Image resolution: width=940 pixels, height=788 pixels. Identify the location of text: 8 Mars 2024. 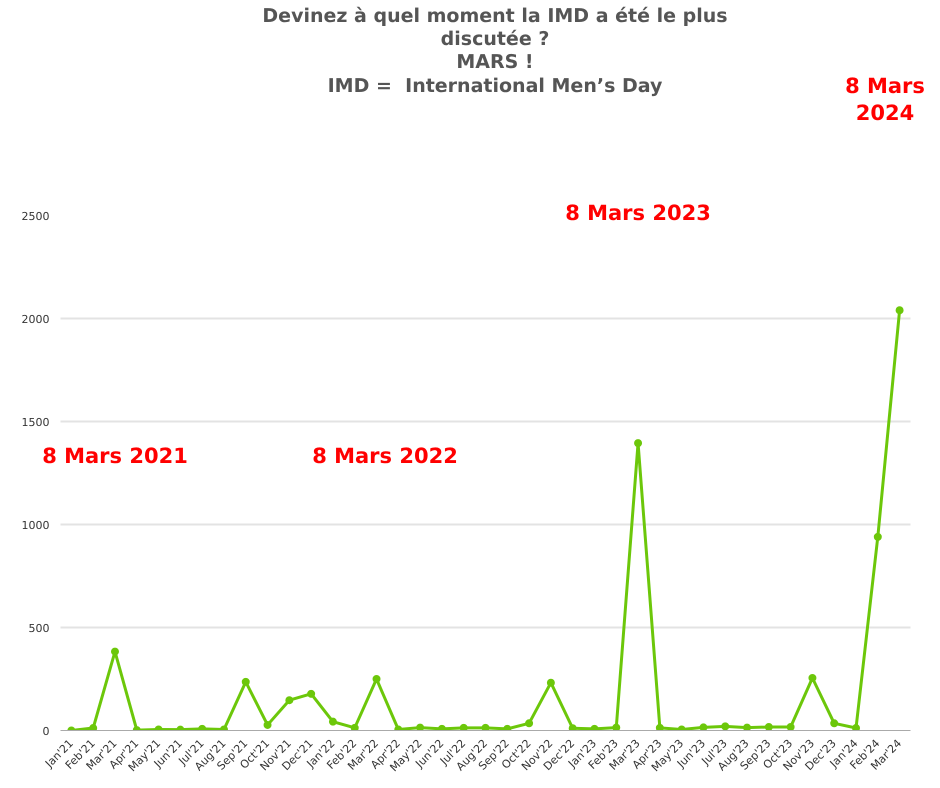
(885, 100).